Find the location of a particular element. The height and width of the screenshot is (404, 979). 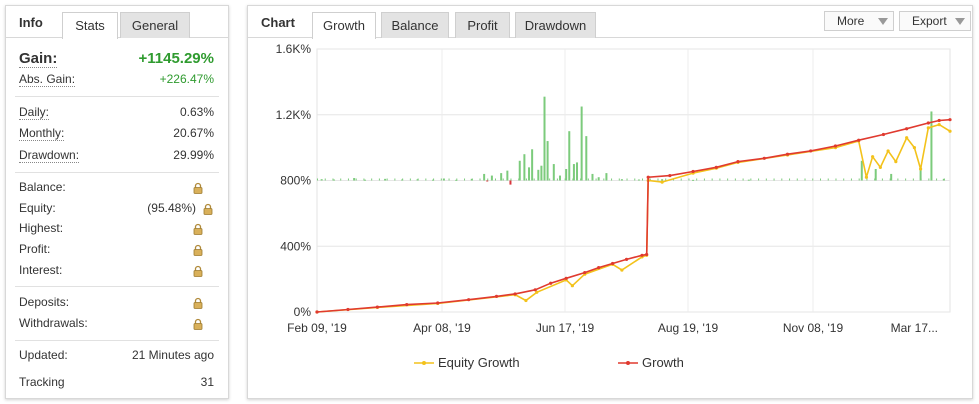

updated-label: Updated: is located at coordinates (43, 355).